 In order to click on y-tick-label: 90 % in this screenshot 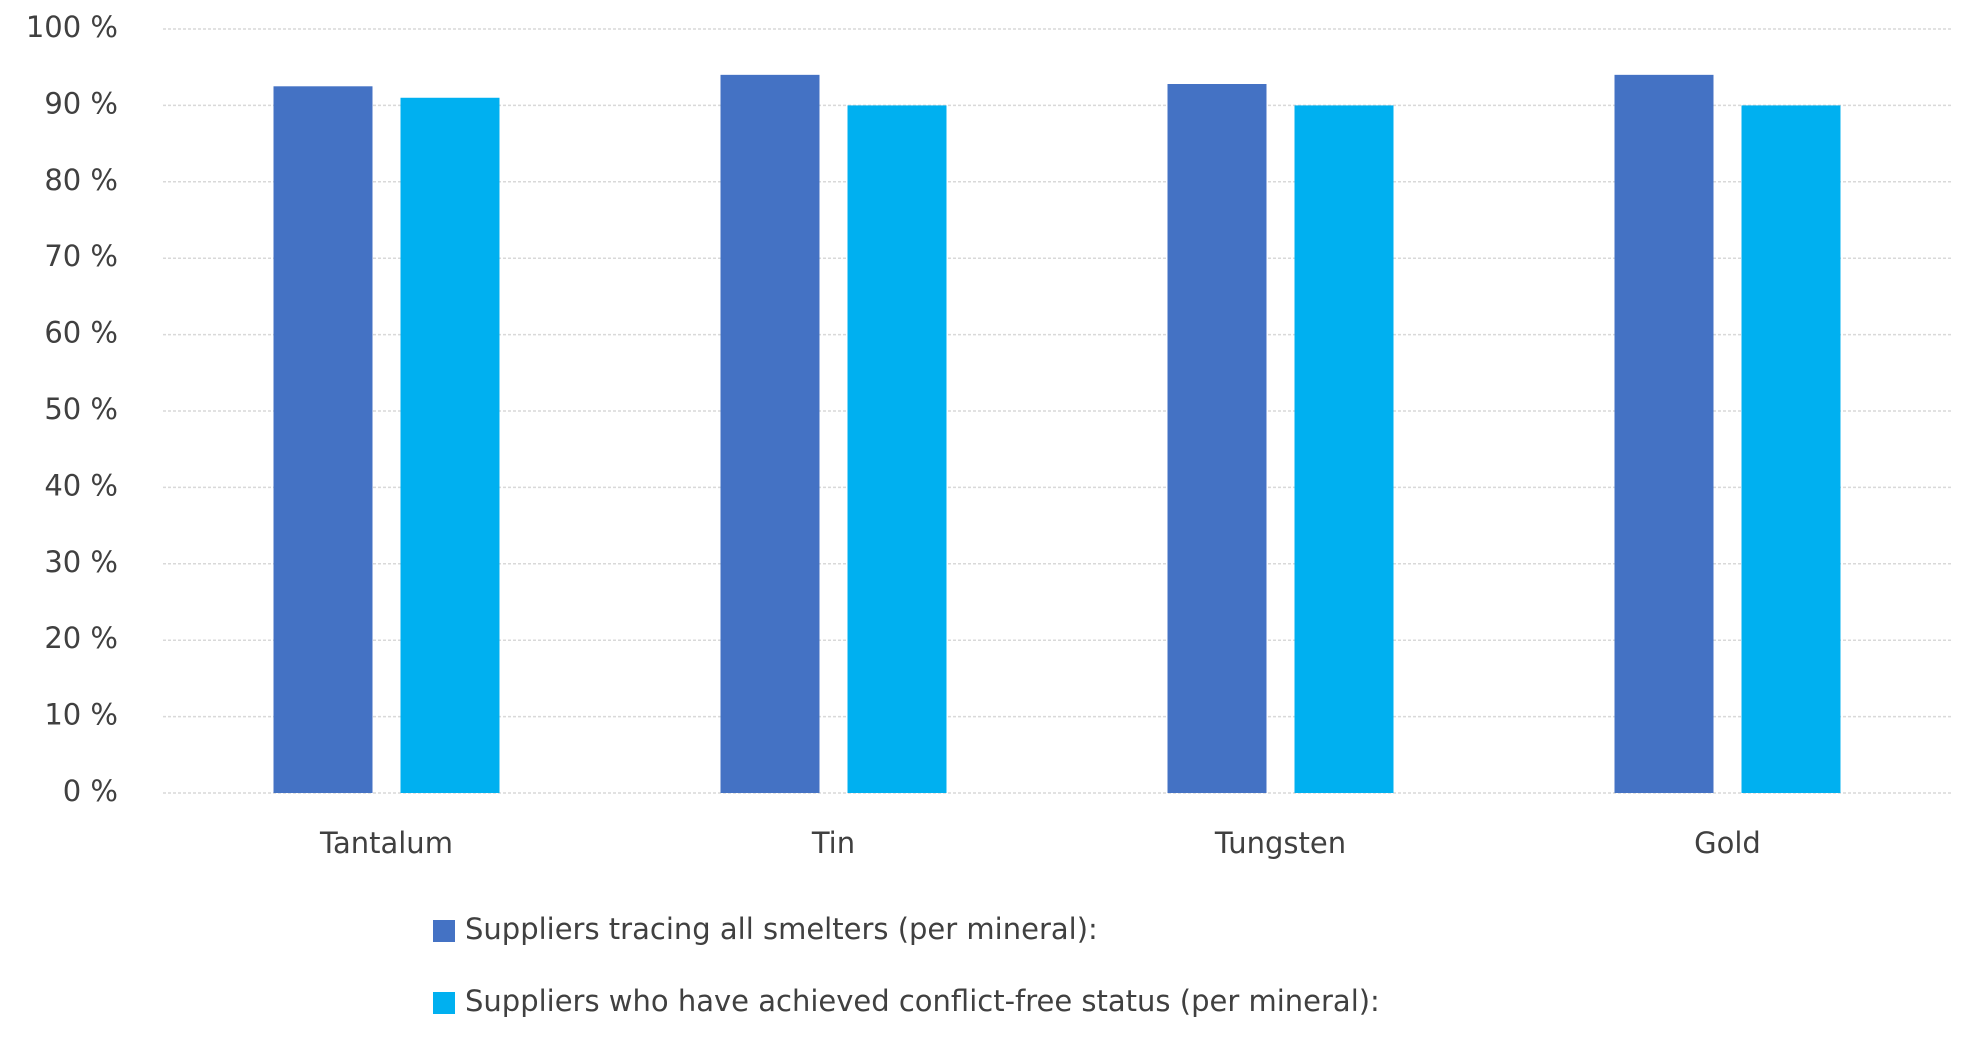, I will do `click(81, 103)`.